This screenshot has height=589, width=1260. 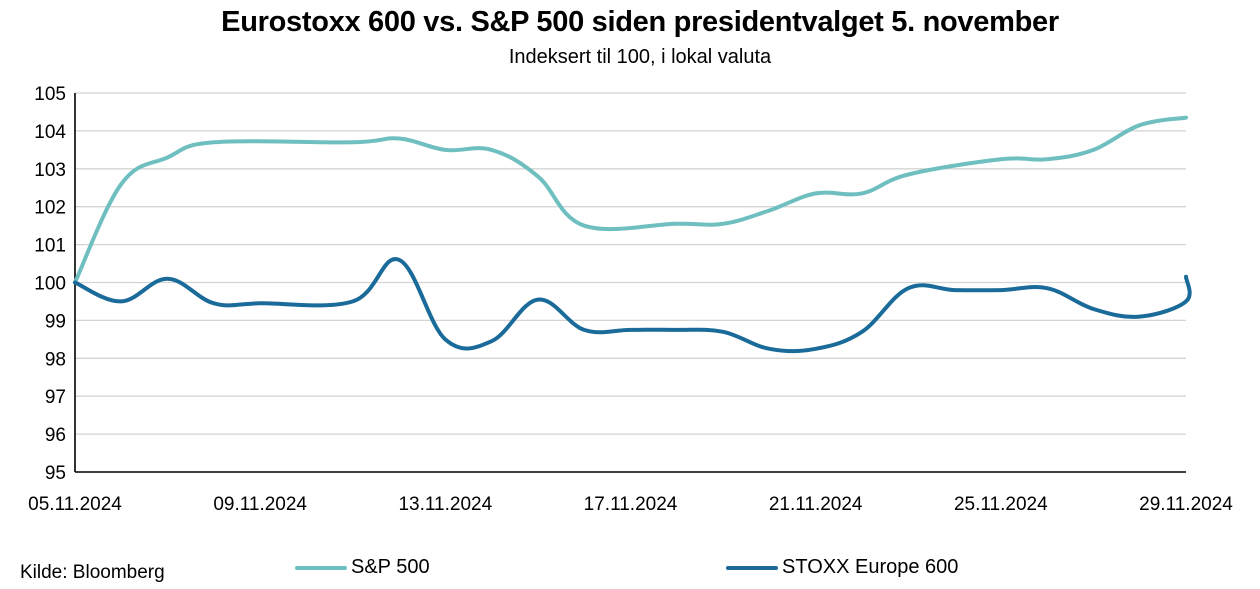 I want to click on series-line-stoxx600, so click(x=632, y=305).